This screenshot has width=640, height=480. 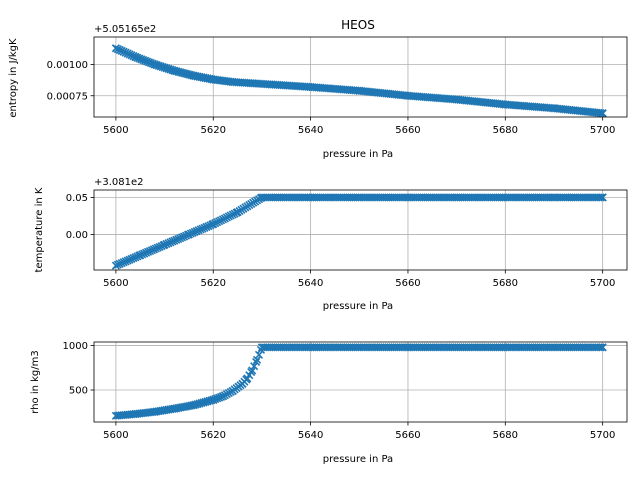 I want to click on y-tick-label-temperature: 0.00, so click(x=77, y=235).